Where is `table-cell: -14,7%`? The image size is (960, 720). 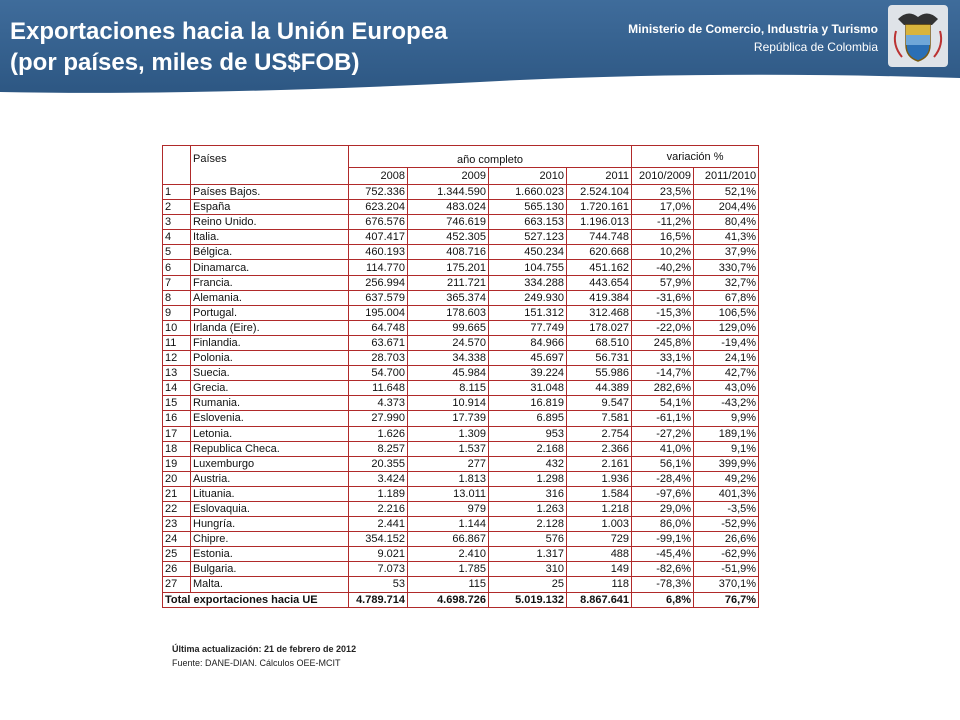 table-cell: -14,7% is located at coordinates (663, 373).